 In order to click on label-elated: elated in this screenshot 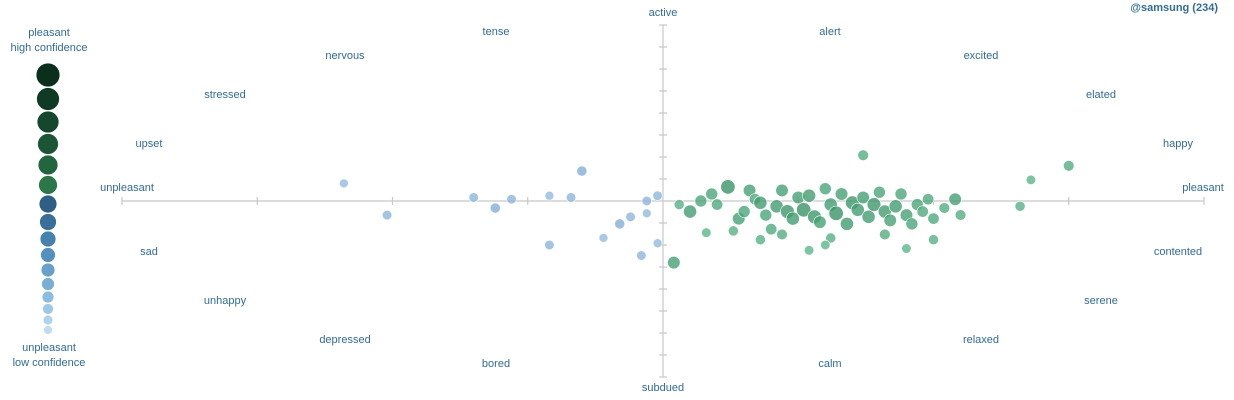, I will do `click(1101, 95)`.